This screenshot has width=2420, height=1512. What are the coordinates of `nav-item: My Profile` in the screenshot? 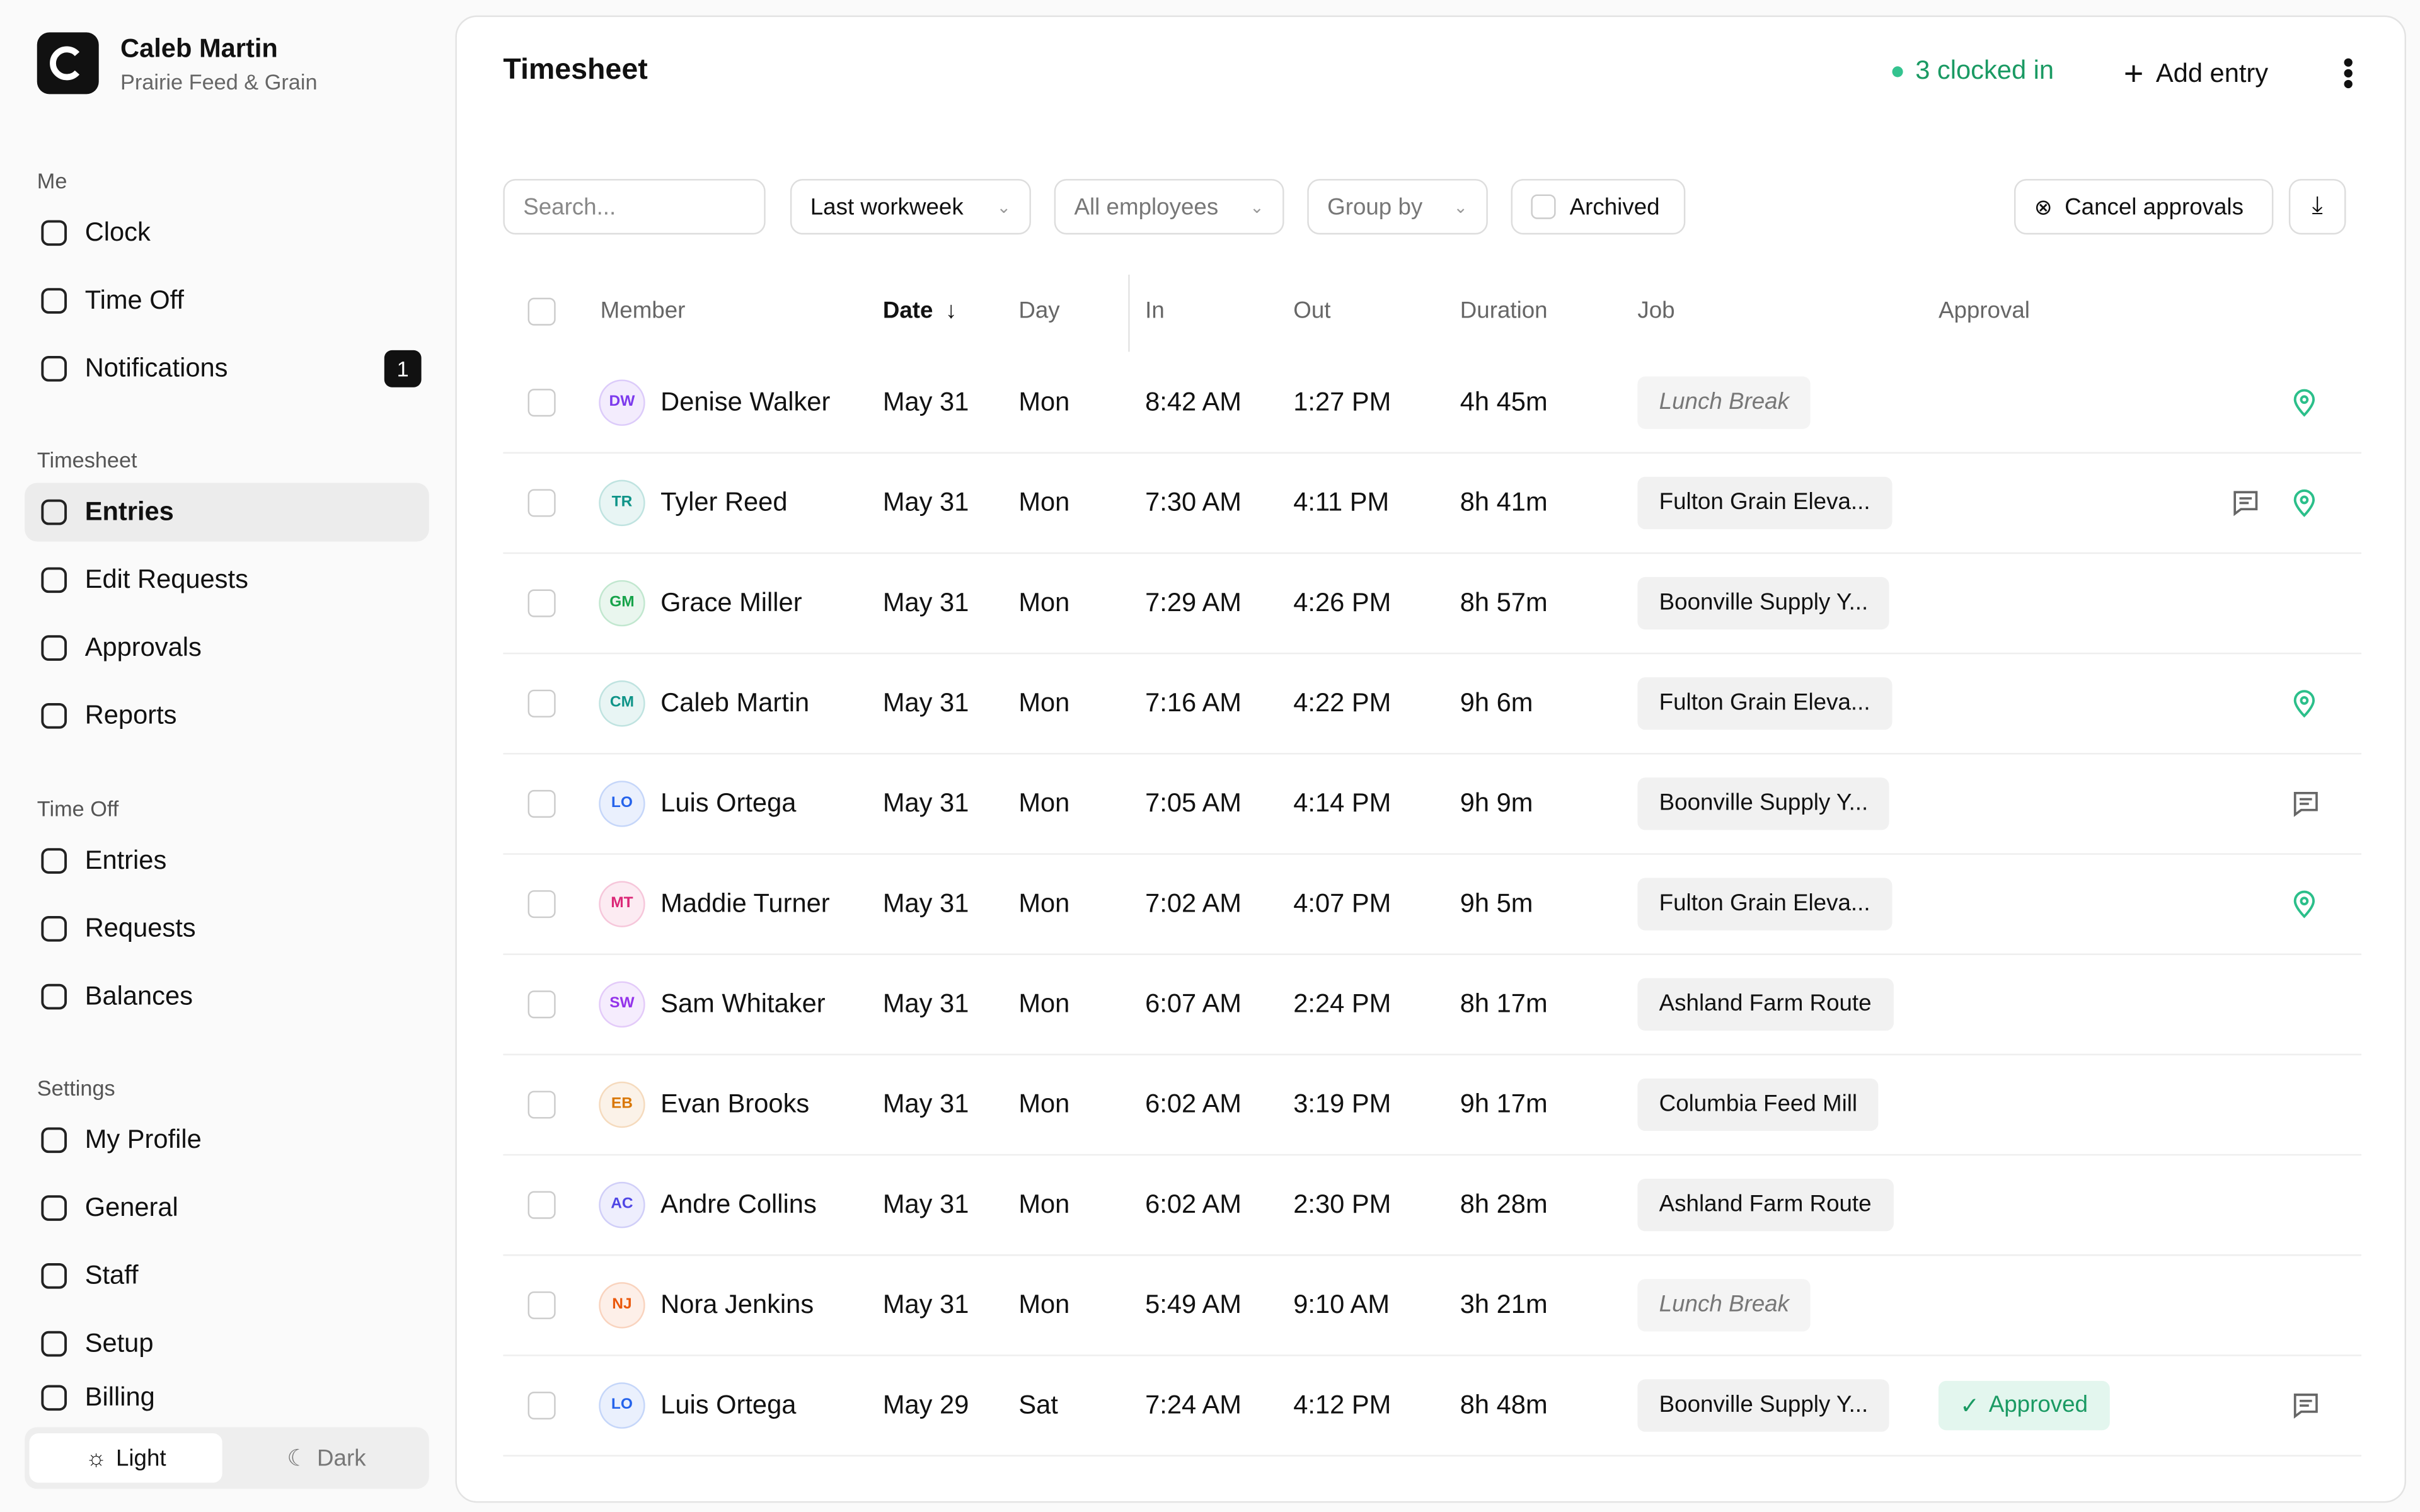 It's located at (227, 1140).